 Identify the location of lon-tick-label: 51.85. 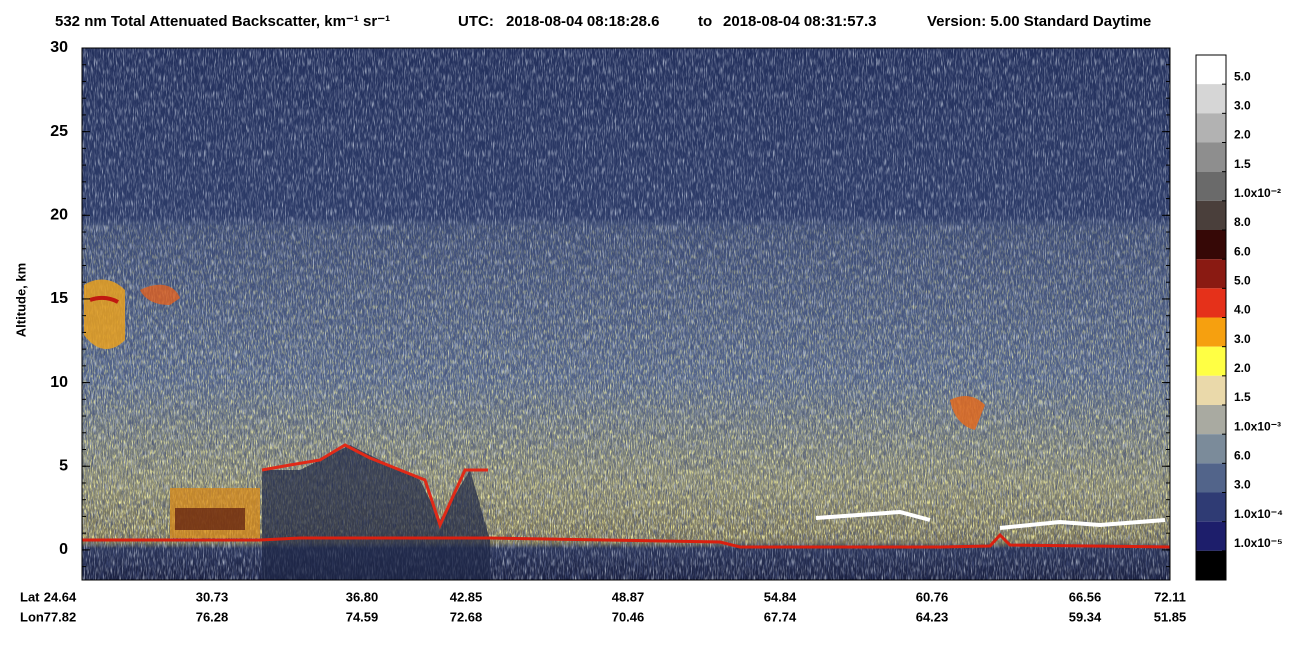
(1170, 616).